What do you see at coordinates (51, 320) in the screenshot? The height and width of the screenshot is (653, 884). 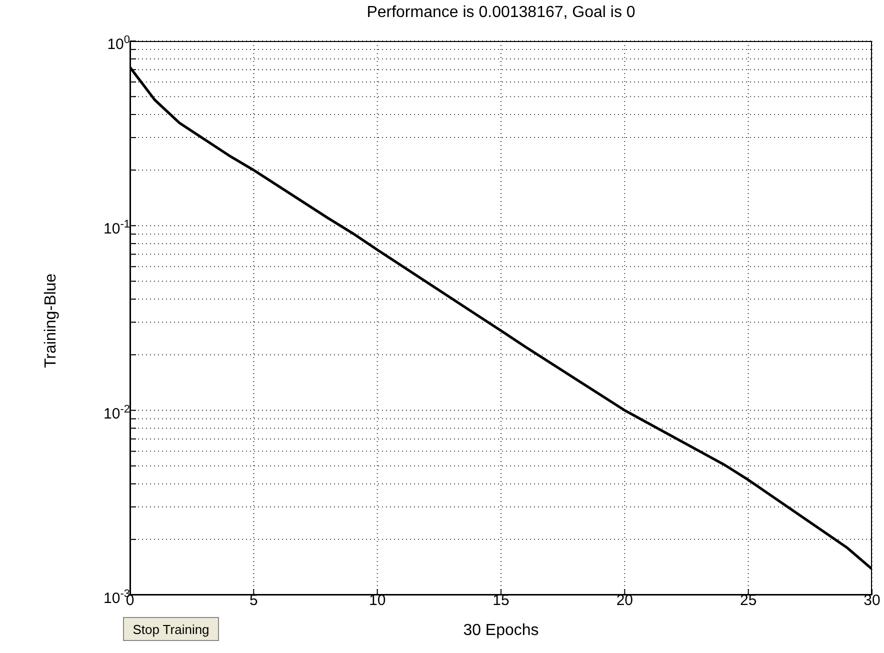 I see `y-axis-title: Training-Blue` at bounding box center [51, 320].